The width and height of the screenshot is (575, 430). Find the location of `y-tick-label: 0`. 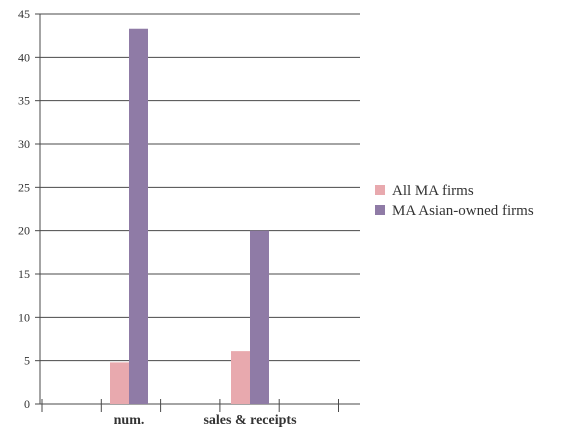

y-tick-label: 0 is located at coordinates (27, 404).